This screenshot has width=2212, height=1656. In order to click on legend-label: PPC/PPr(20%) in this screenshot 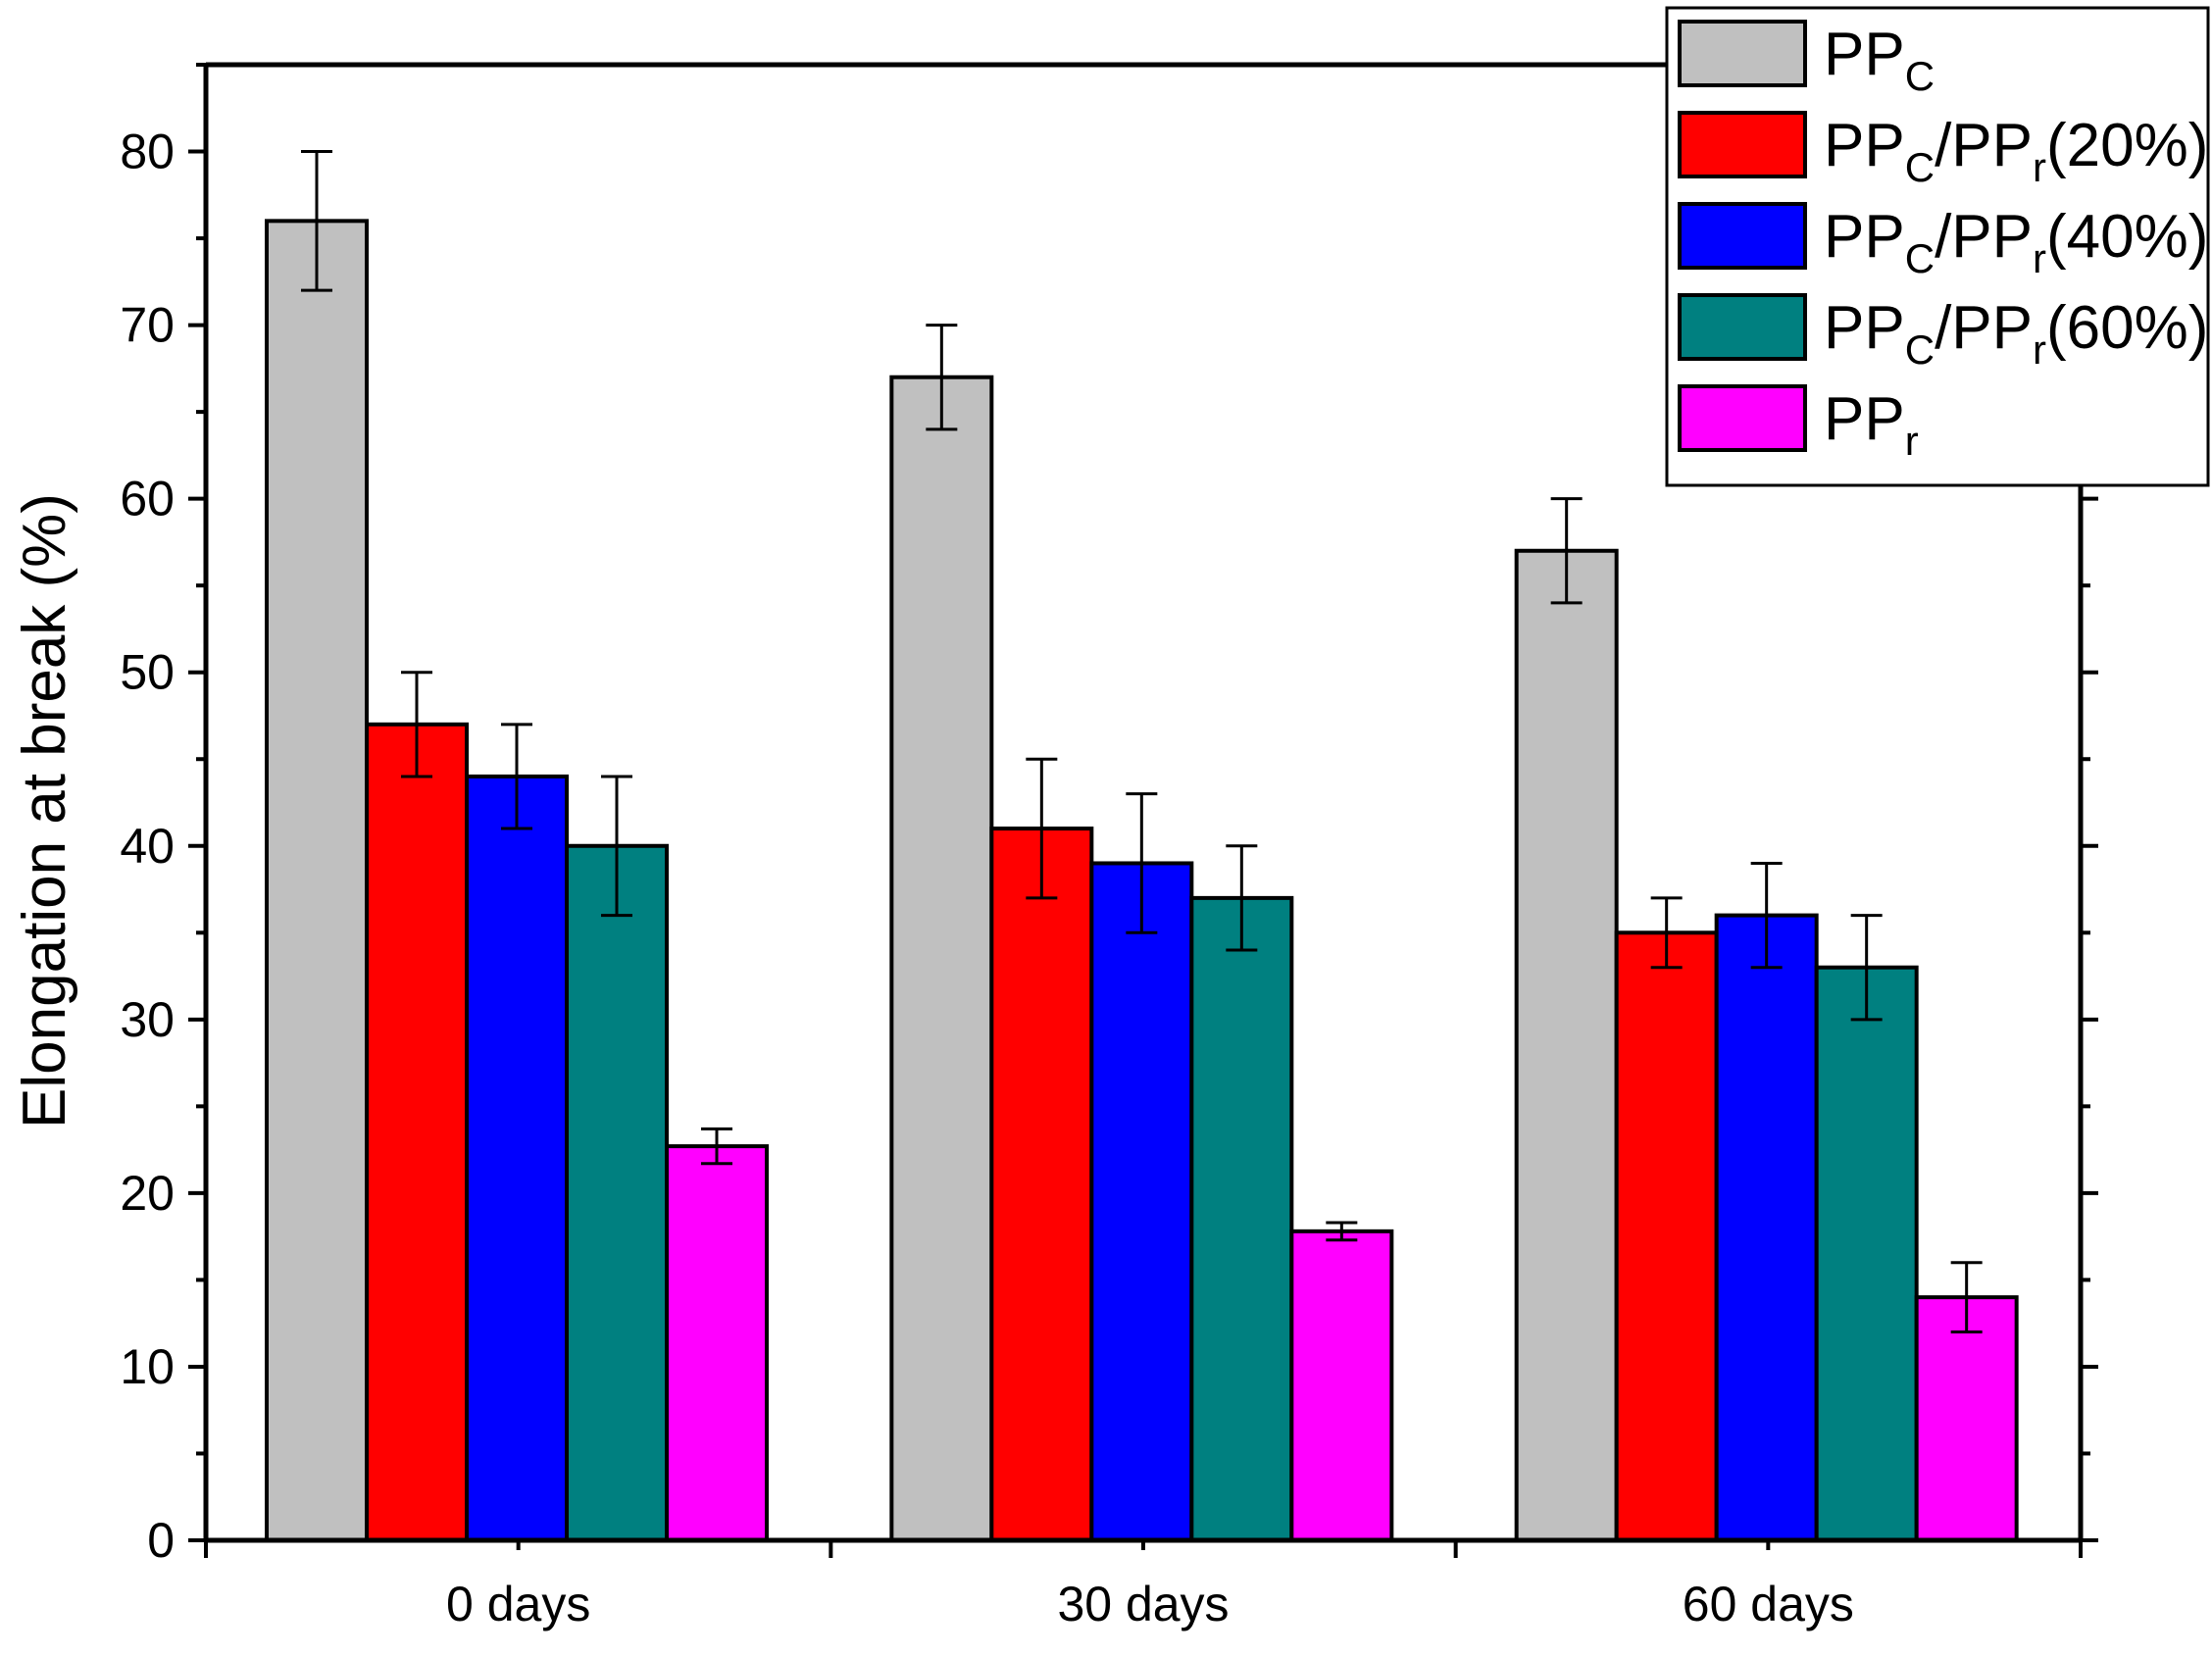, I will do `click(2016, 151)`.